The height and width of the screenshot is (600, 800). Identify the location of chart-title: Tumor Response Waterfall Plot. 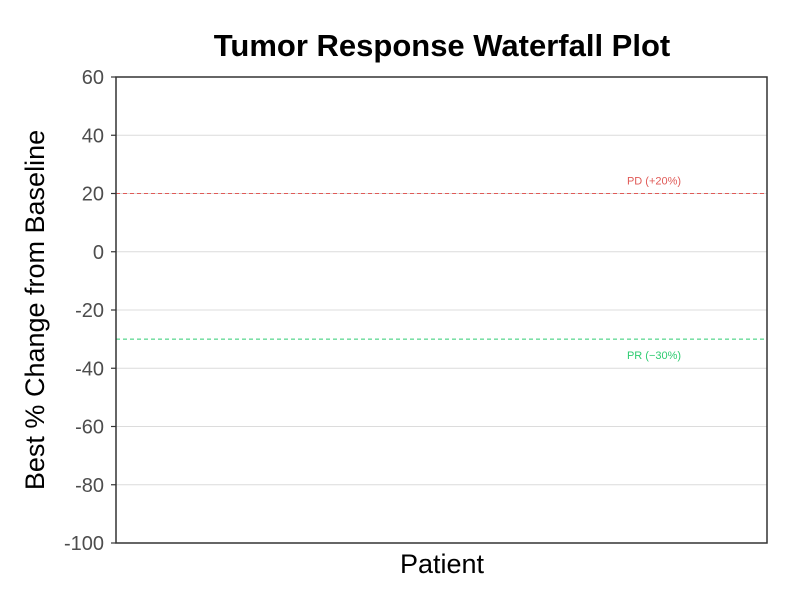
(442, 45).